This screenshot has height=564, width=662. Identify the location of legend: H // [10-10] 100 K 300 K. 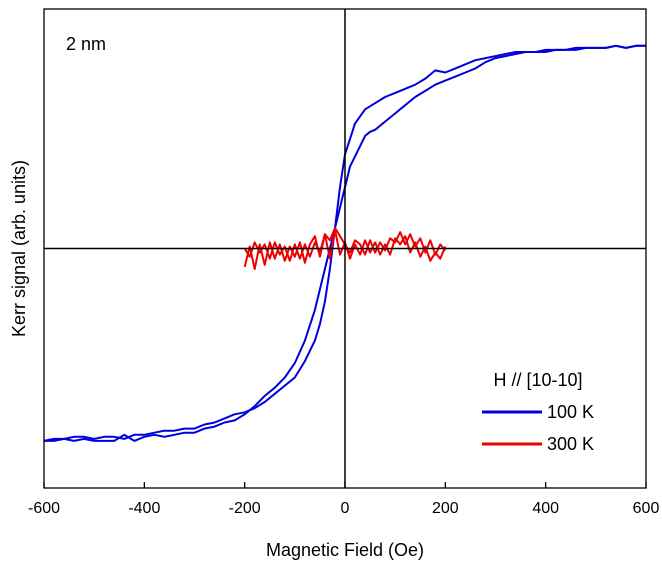
(538, 412).